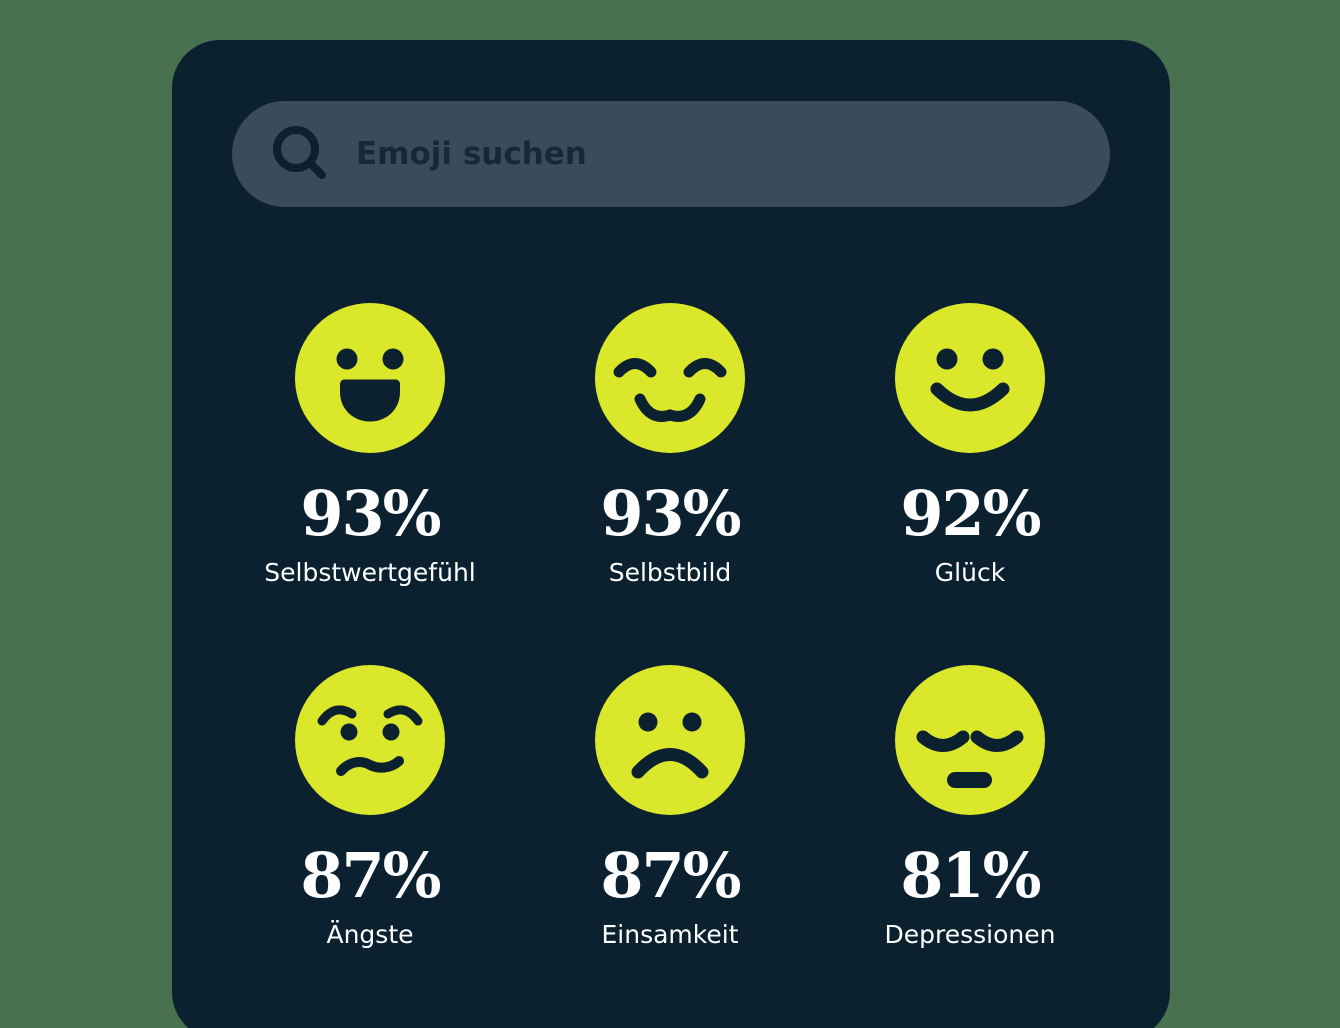  Describe the element at coordinates (370, 378) in the screenshot. I see `grinning-face-icon` at that location.